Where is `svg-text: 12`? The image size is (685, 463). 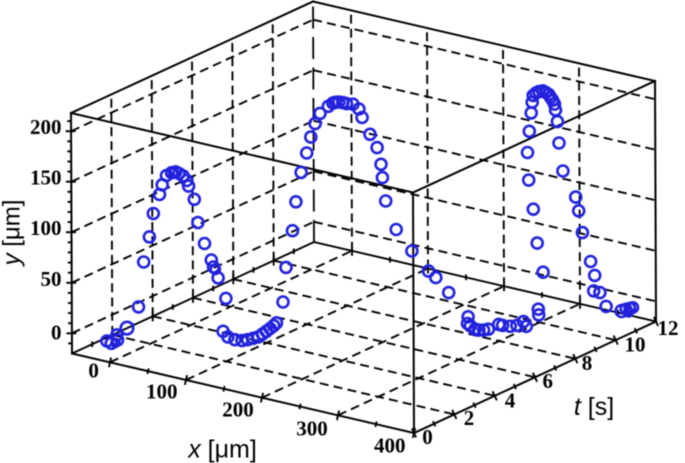 svg-text: 12 is located at coordinates (668, 328).